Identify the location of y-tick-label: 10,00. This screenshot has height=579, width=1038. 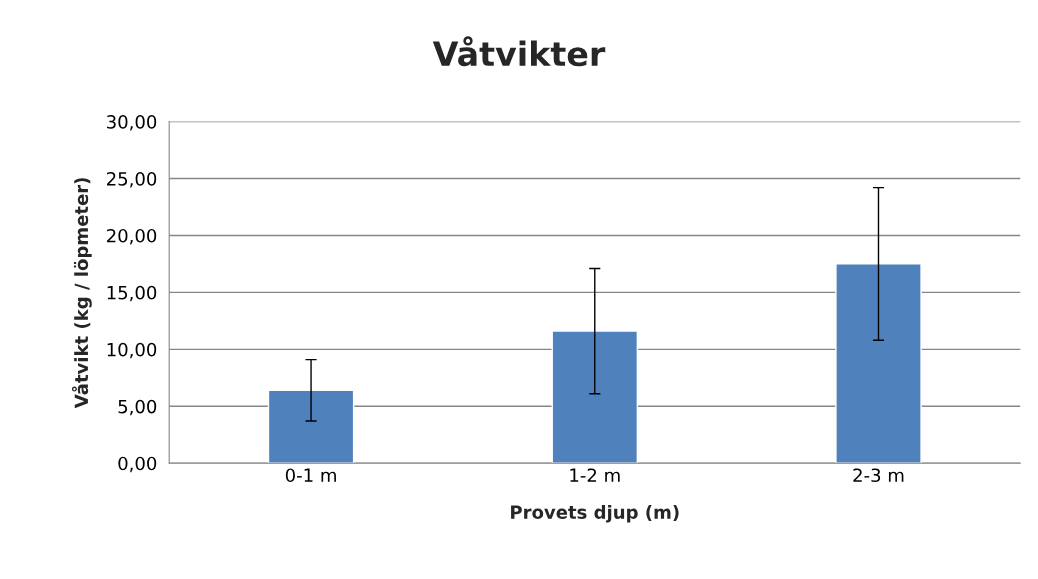
(132, 350).